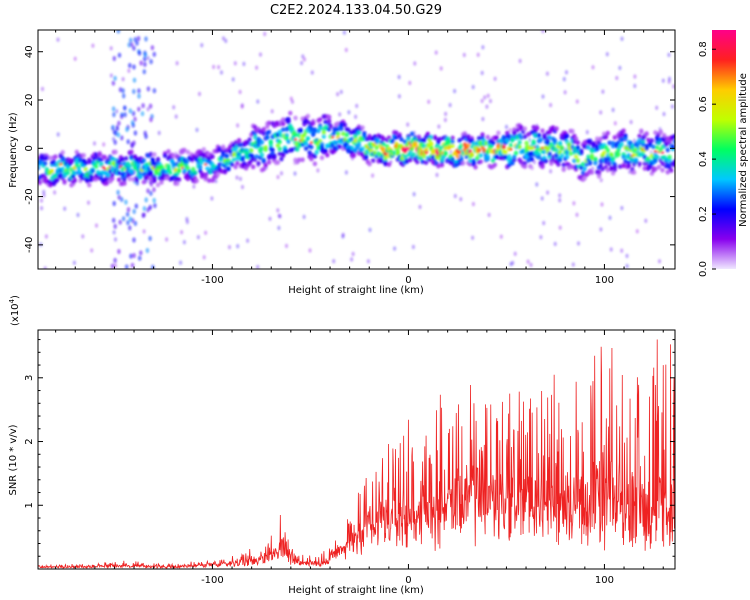 This screenshot has width=750, height=600. Describe the element at coordinates (724, 149) in the screenshot. I see `colorbar-gradient` at that location.